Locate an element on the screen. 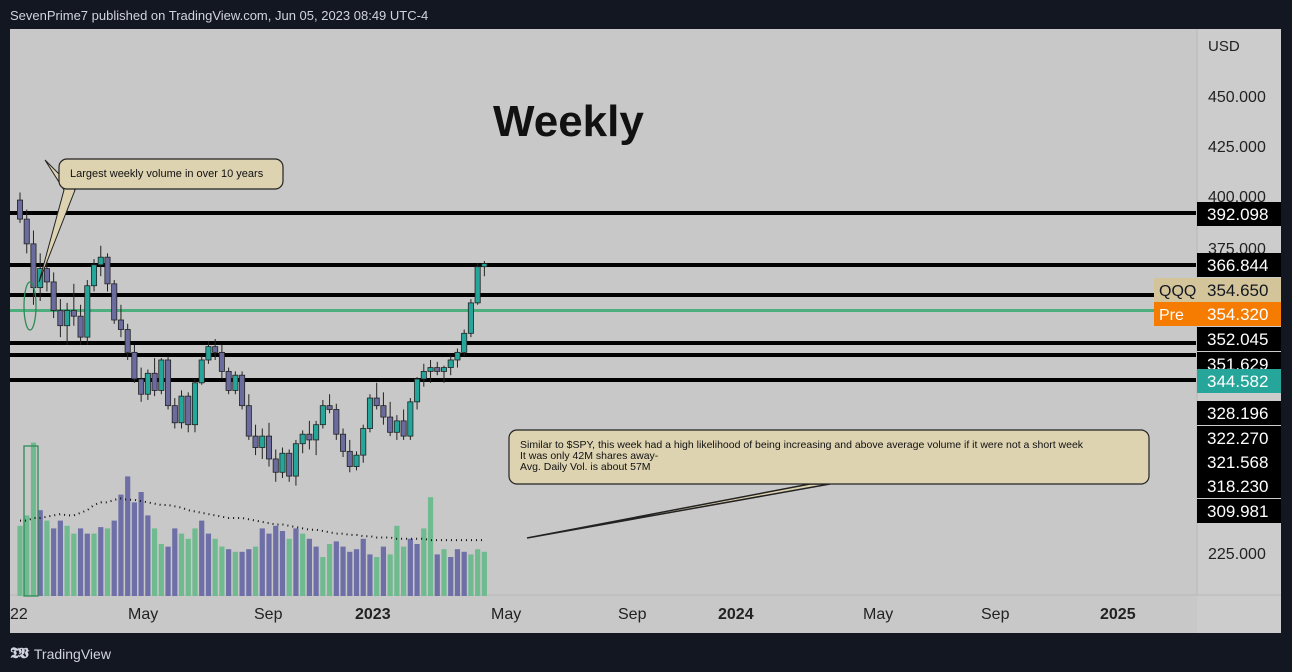 Image resolution: width=1292 pixels, height=672 pixels. price-label-text: 352.045 is located at coordinates (1237, 339).